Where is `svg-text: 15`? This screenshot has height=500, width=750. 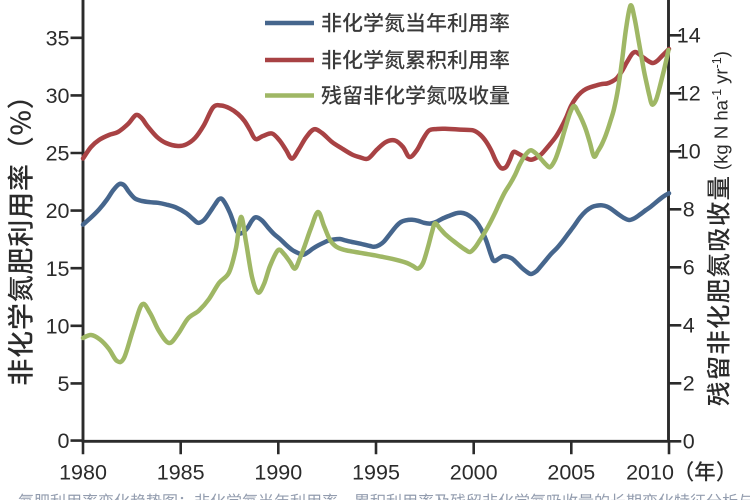 svg-text: 15 is located at coordinates (58, 269).